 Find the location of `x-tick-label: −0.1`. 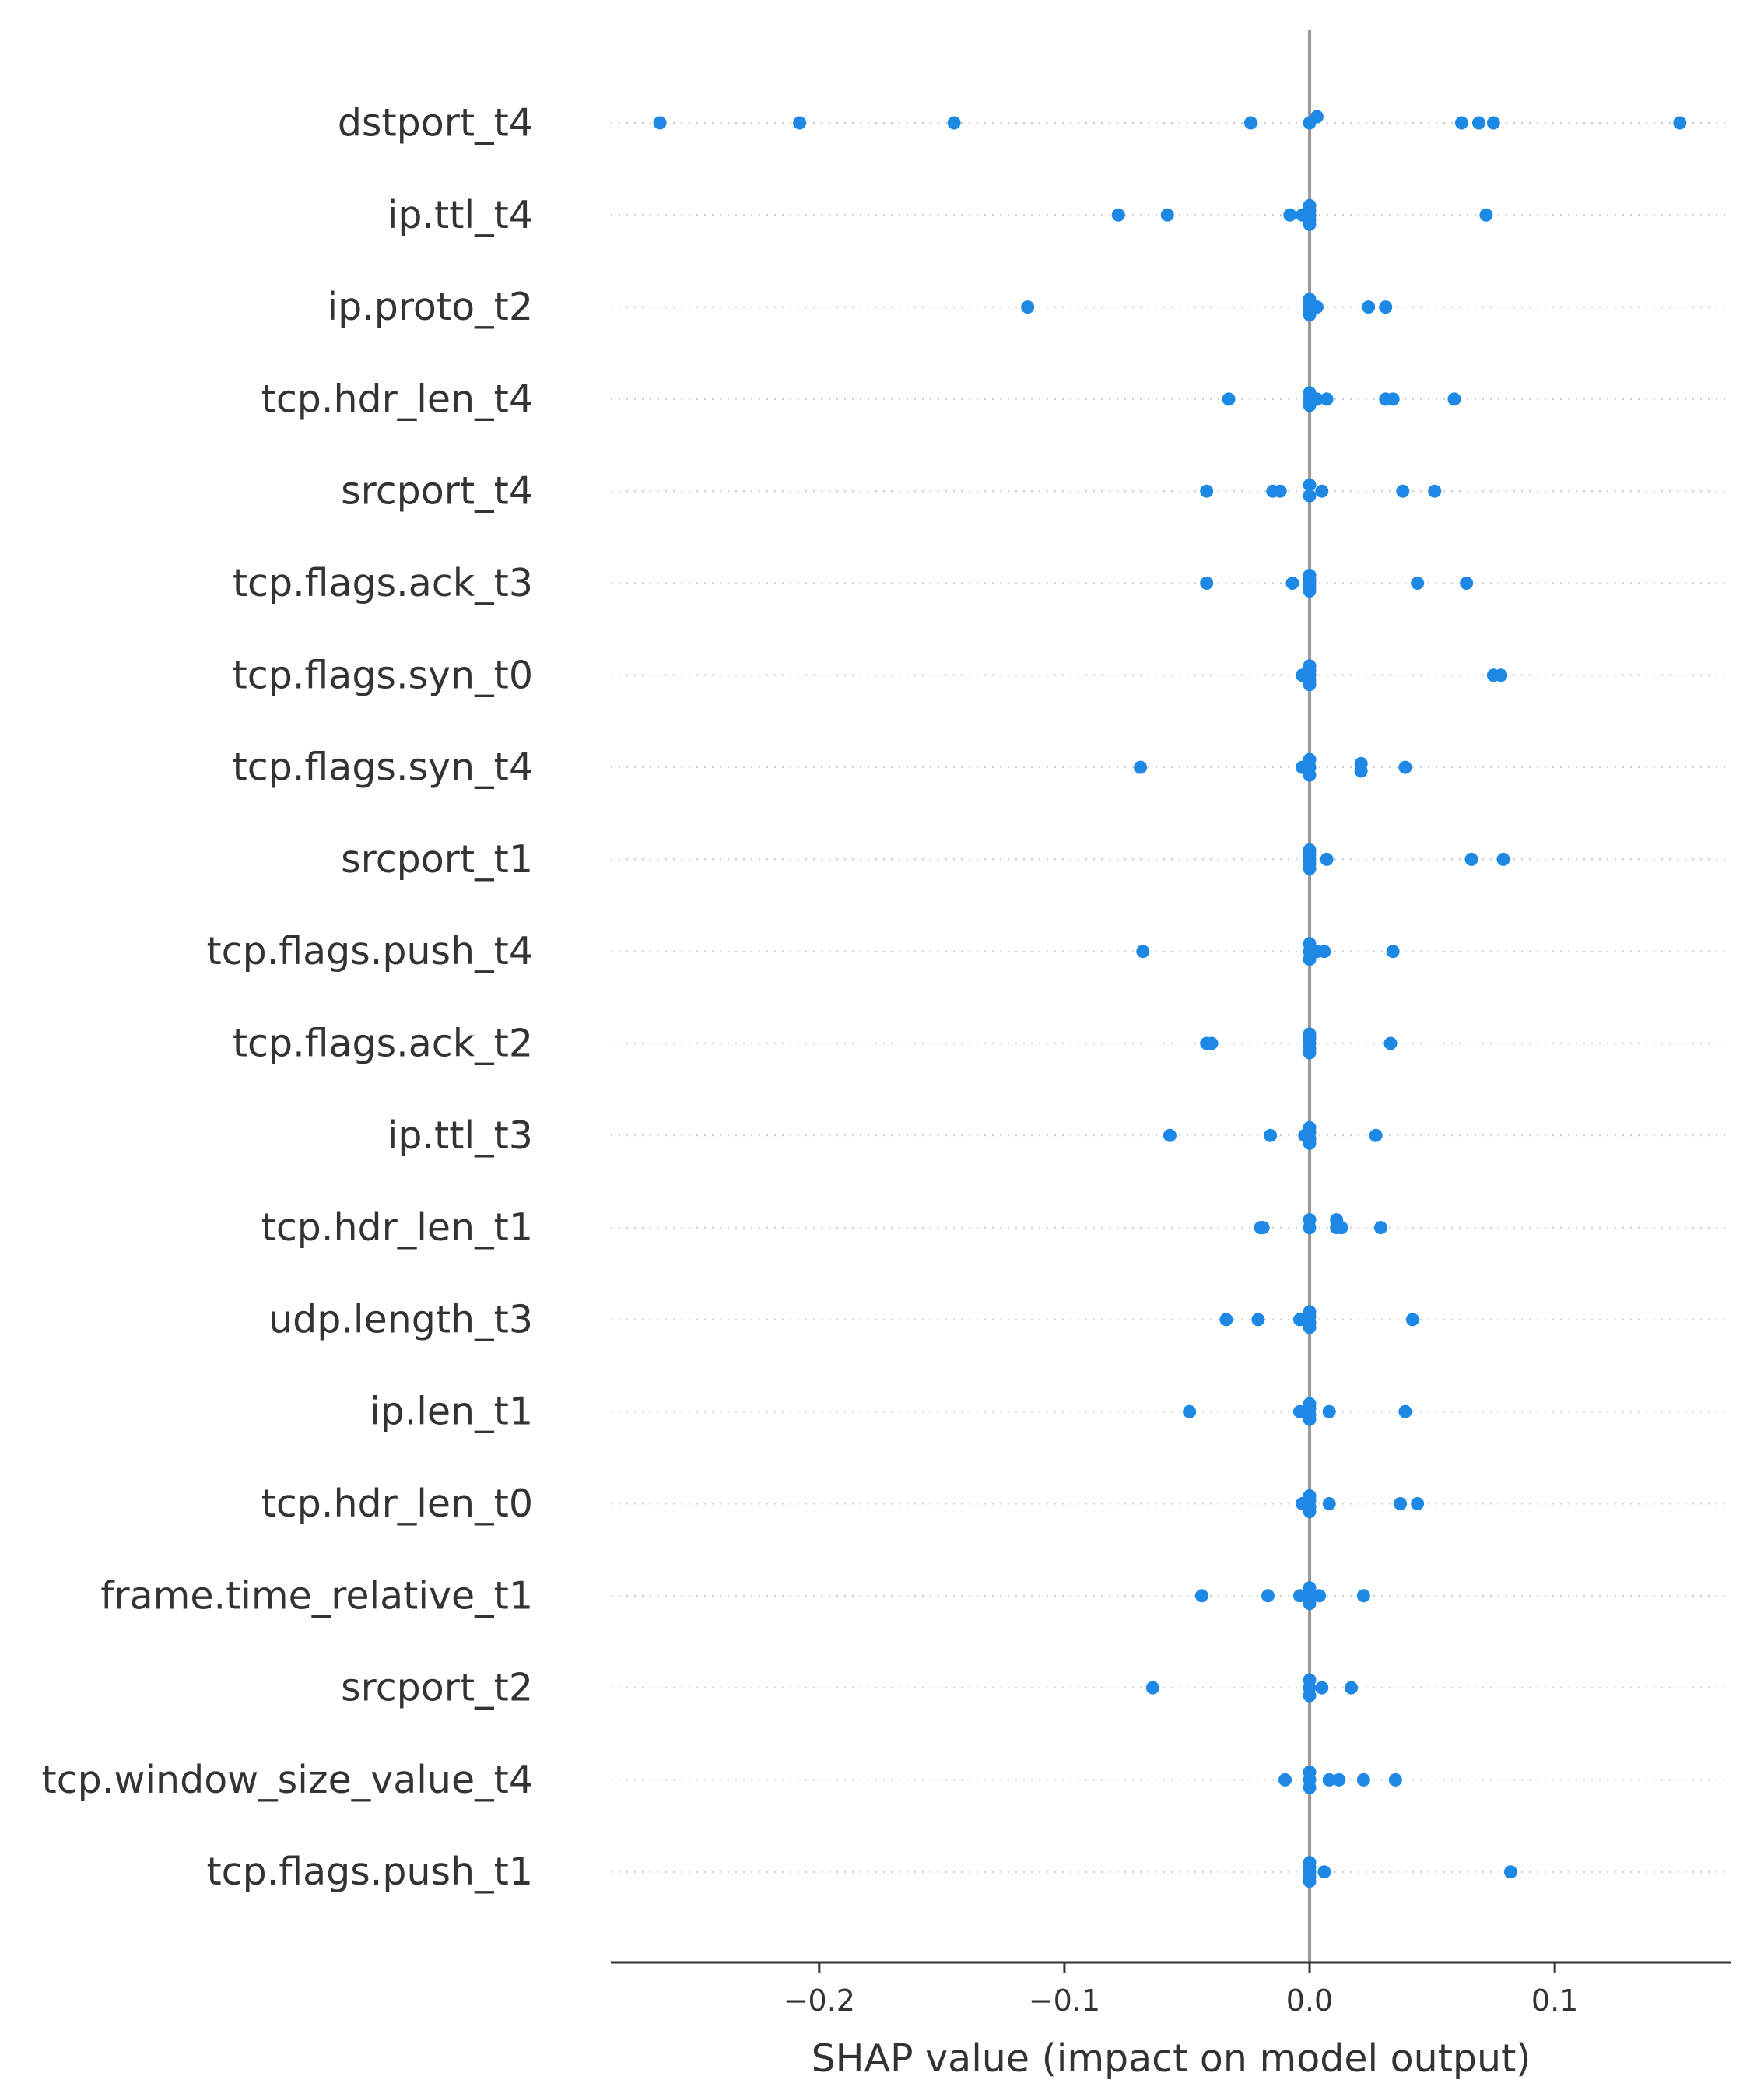

x-tick-label: −0.1 is located at coordinates (1064, 2000).